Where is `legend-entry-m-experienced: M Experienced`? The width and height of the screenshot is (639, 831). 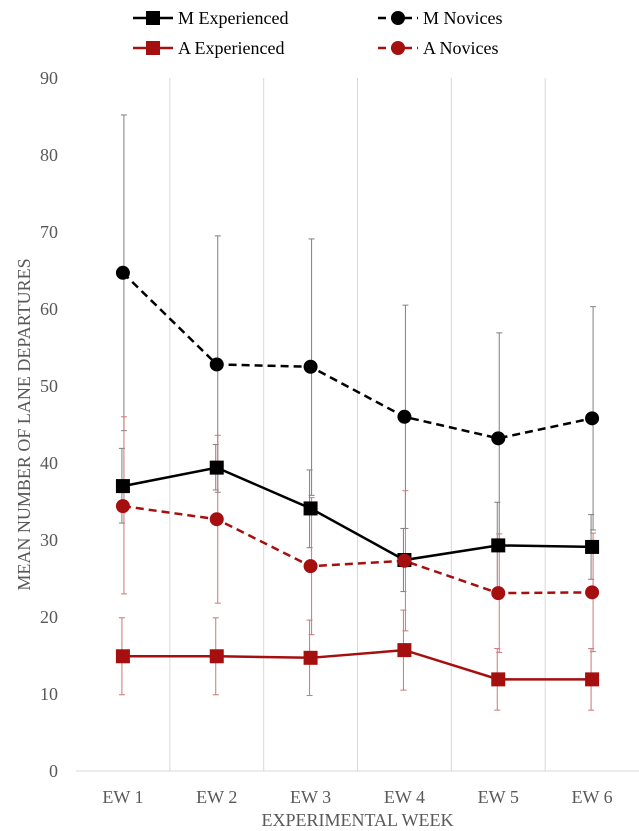 legend-entry-m-experienced: M Experienced is located at coordinates (210, 18).